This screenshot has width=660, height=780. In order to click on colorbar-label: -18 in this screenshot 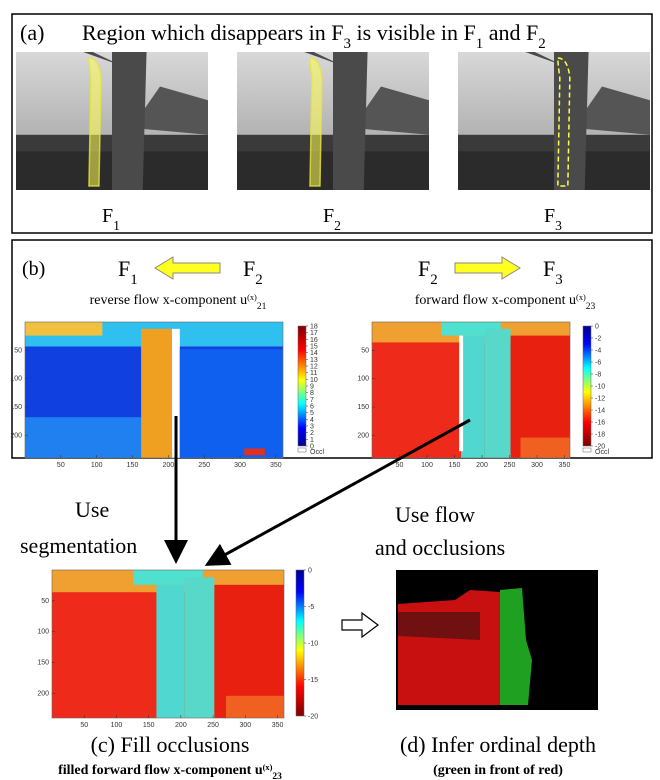, I will do `click(600, 435)`.